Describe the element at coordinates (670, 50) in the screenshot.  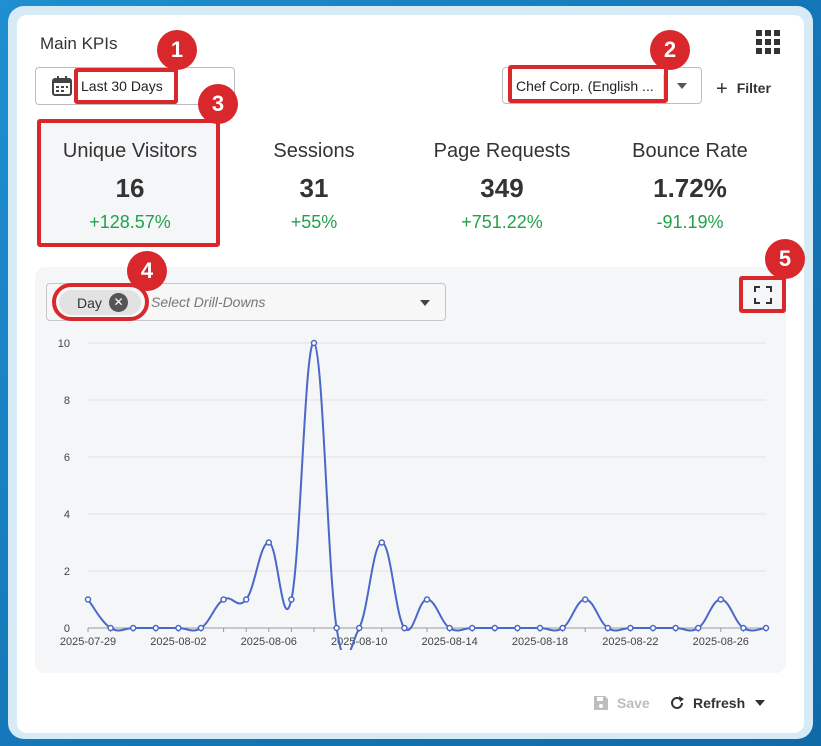
I see `annotation-badge-2: 2` at that location.